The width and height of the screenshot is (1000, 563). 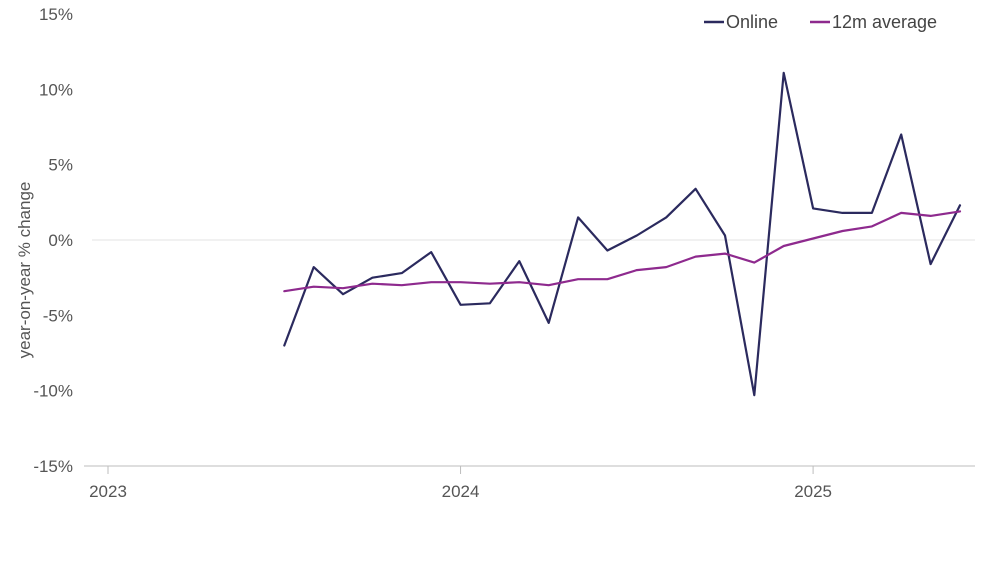 I want to click on legend-item-12m-average: 12m average, so click(x=873, y=22).